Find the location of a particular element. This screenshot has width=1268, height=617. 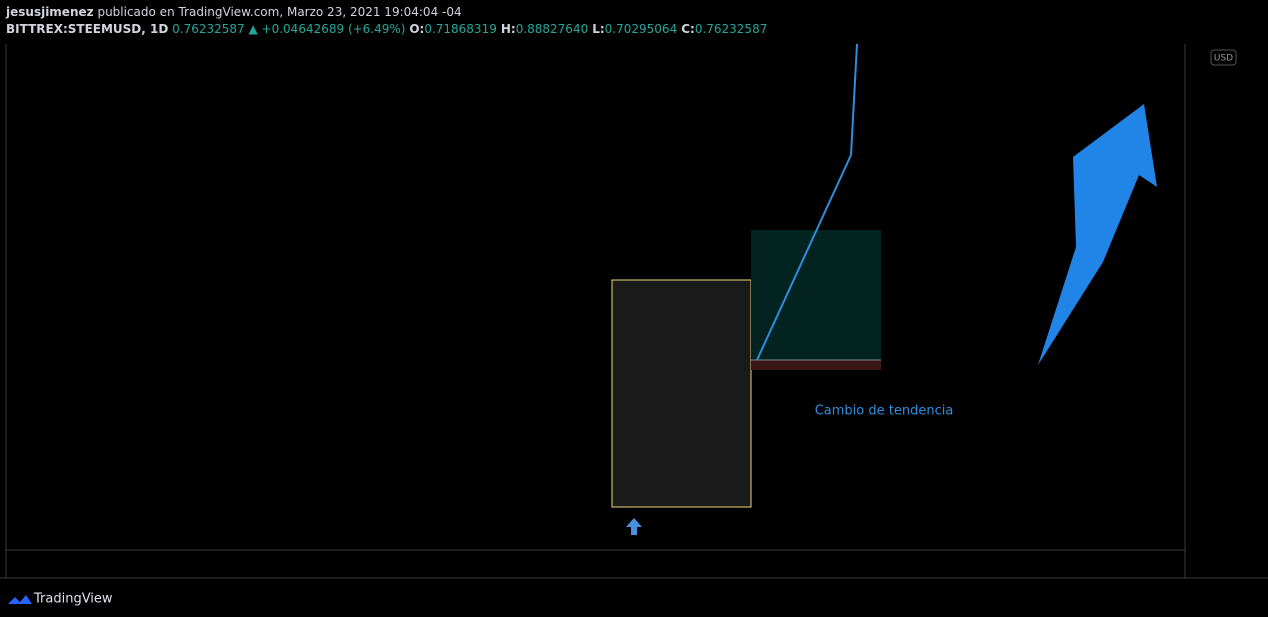

ohlc-label: L: is located at coordinates (598, 29).